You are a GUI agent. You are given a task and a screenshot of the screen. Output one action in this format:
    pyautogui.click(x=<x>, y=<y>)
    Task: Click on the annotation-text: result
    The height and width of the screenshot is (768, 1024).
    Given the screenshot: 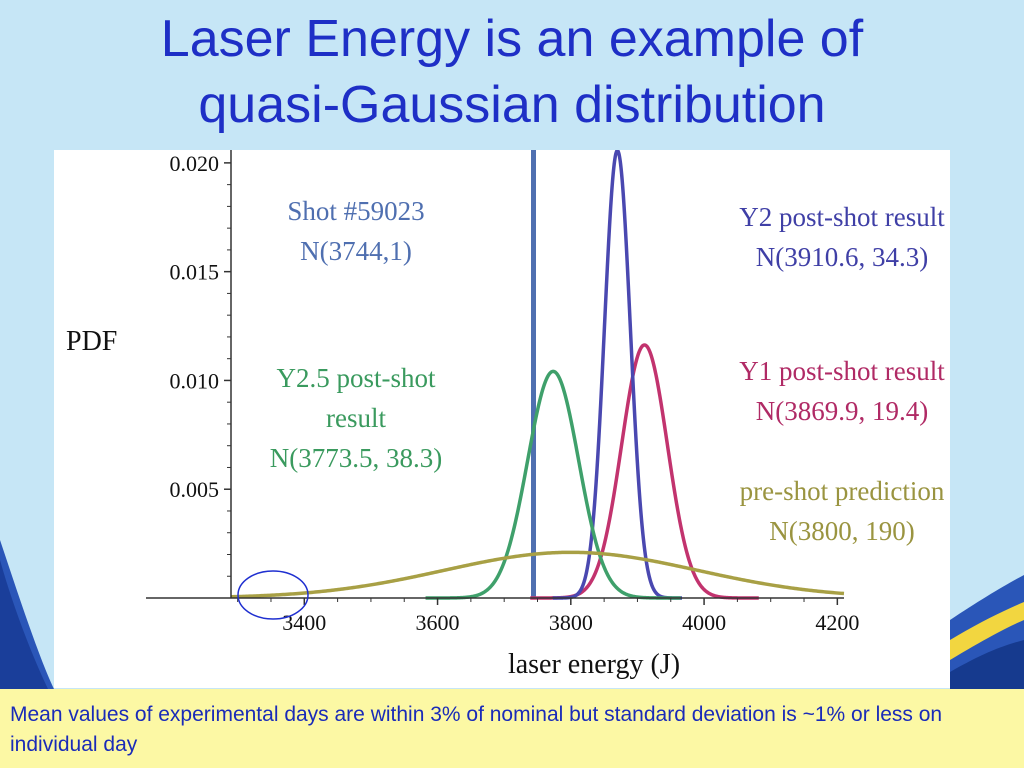 What is the action you would take?
    pyautogui.click(x=356, y=418)
    